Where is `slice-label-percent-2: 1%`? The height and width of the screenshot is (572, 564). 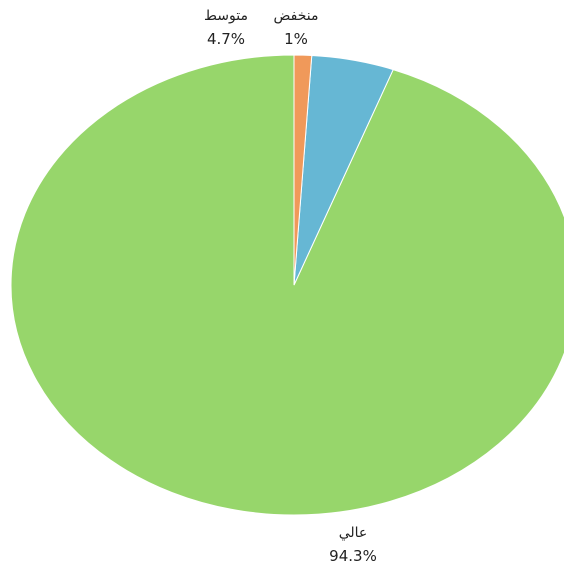
slice-label-percent-2: 1% is located at coordinates (296, 39).